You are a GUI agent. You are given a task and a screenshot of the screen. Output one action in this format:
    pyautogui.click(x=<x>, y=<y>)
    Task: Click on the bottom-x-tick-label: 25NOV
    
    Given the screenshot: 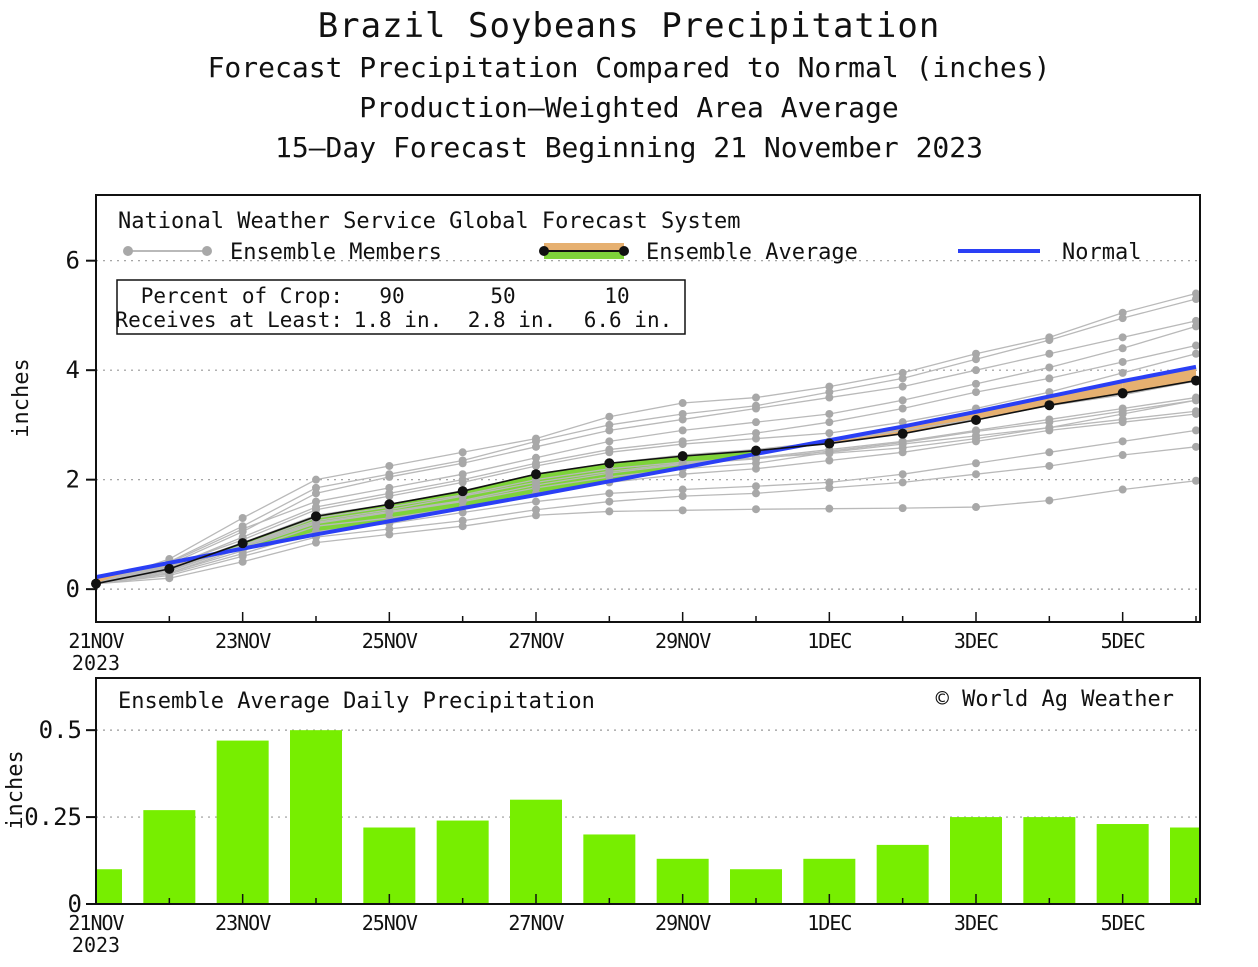 What is the action you would take?
    pyautogui.click(x=390, y=923)
    